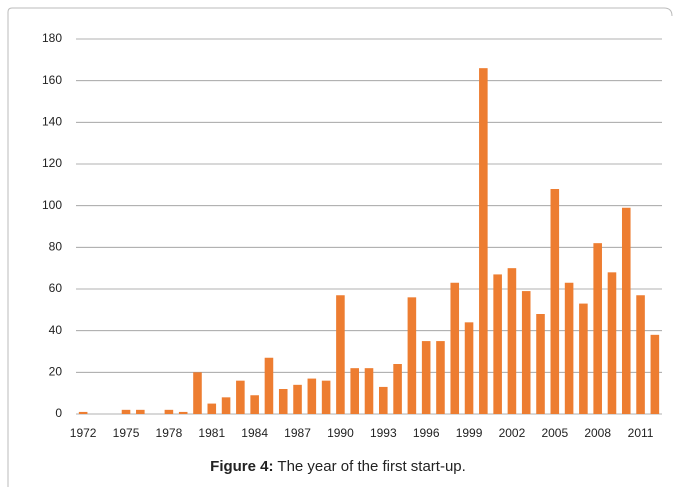  I want to click on y-tick-label: 140, so click(52, 122).